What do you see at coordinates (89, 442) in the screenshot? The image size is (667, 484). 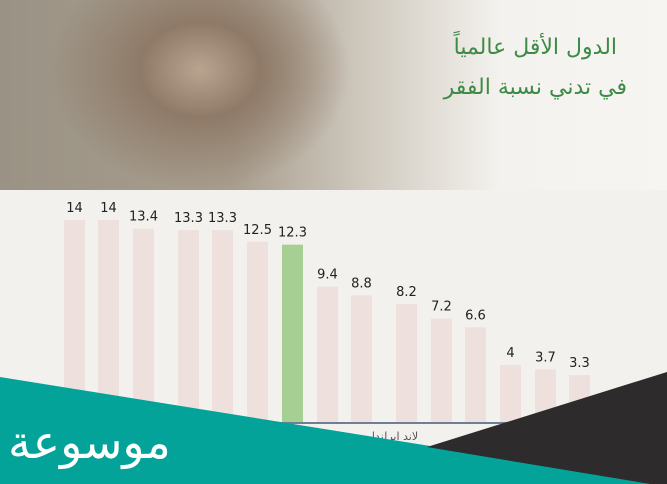 I see `site-logo: موسوعة` at bounding box center [89, 442].